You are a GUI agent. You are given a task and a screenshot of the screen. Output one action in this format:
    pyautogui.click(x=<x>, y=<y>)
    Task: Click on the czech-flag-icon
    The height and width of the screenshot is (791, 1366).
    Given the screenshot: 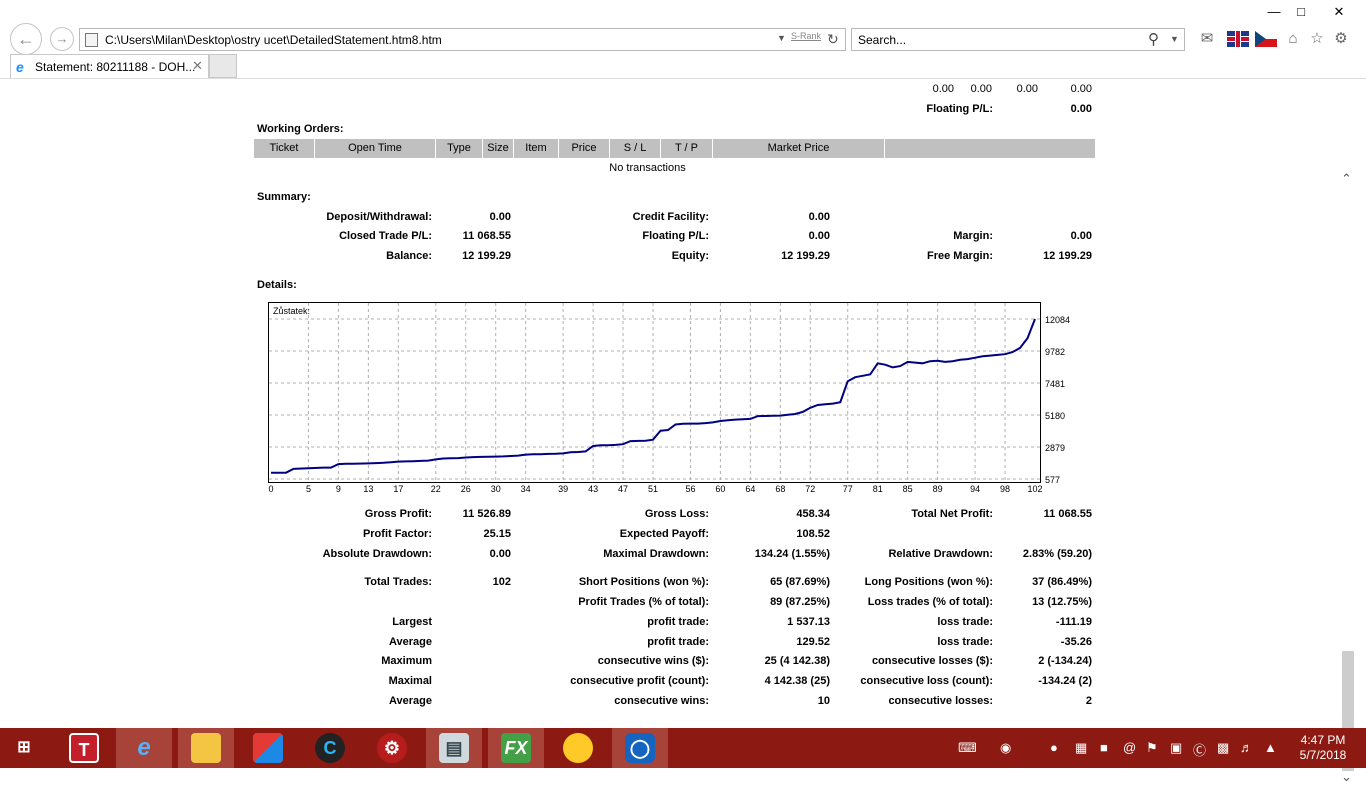 What is the action you would take?
    pyautogui.click(x=1266, y=39)
    